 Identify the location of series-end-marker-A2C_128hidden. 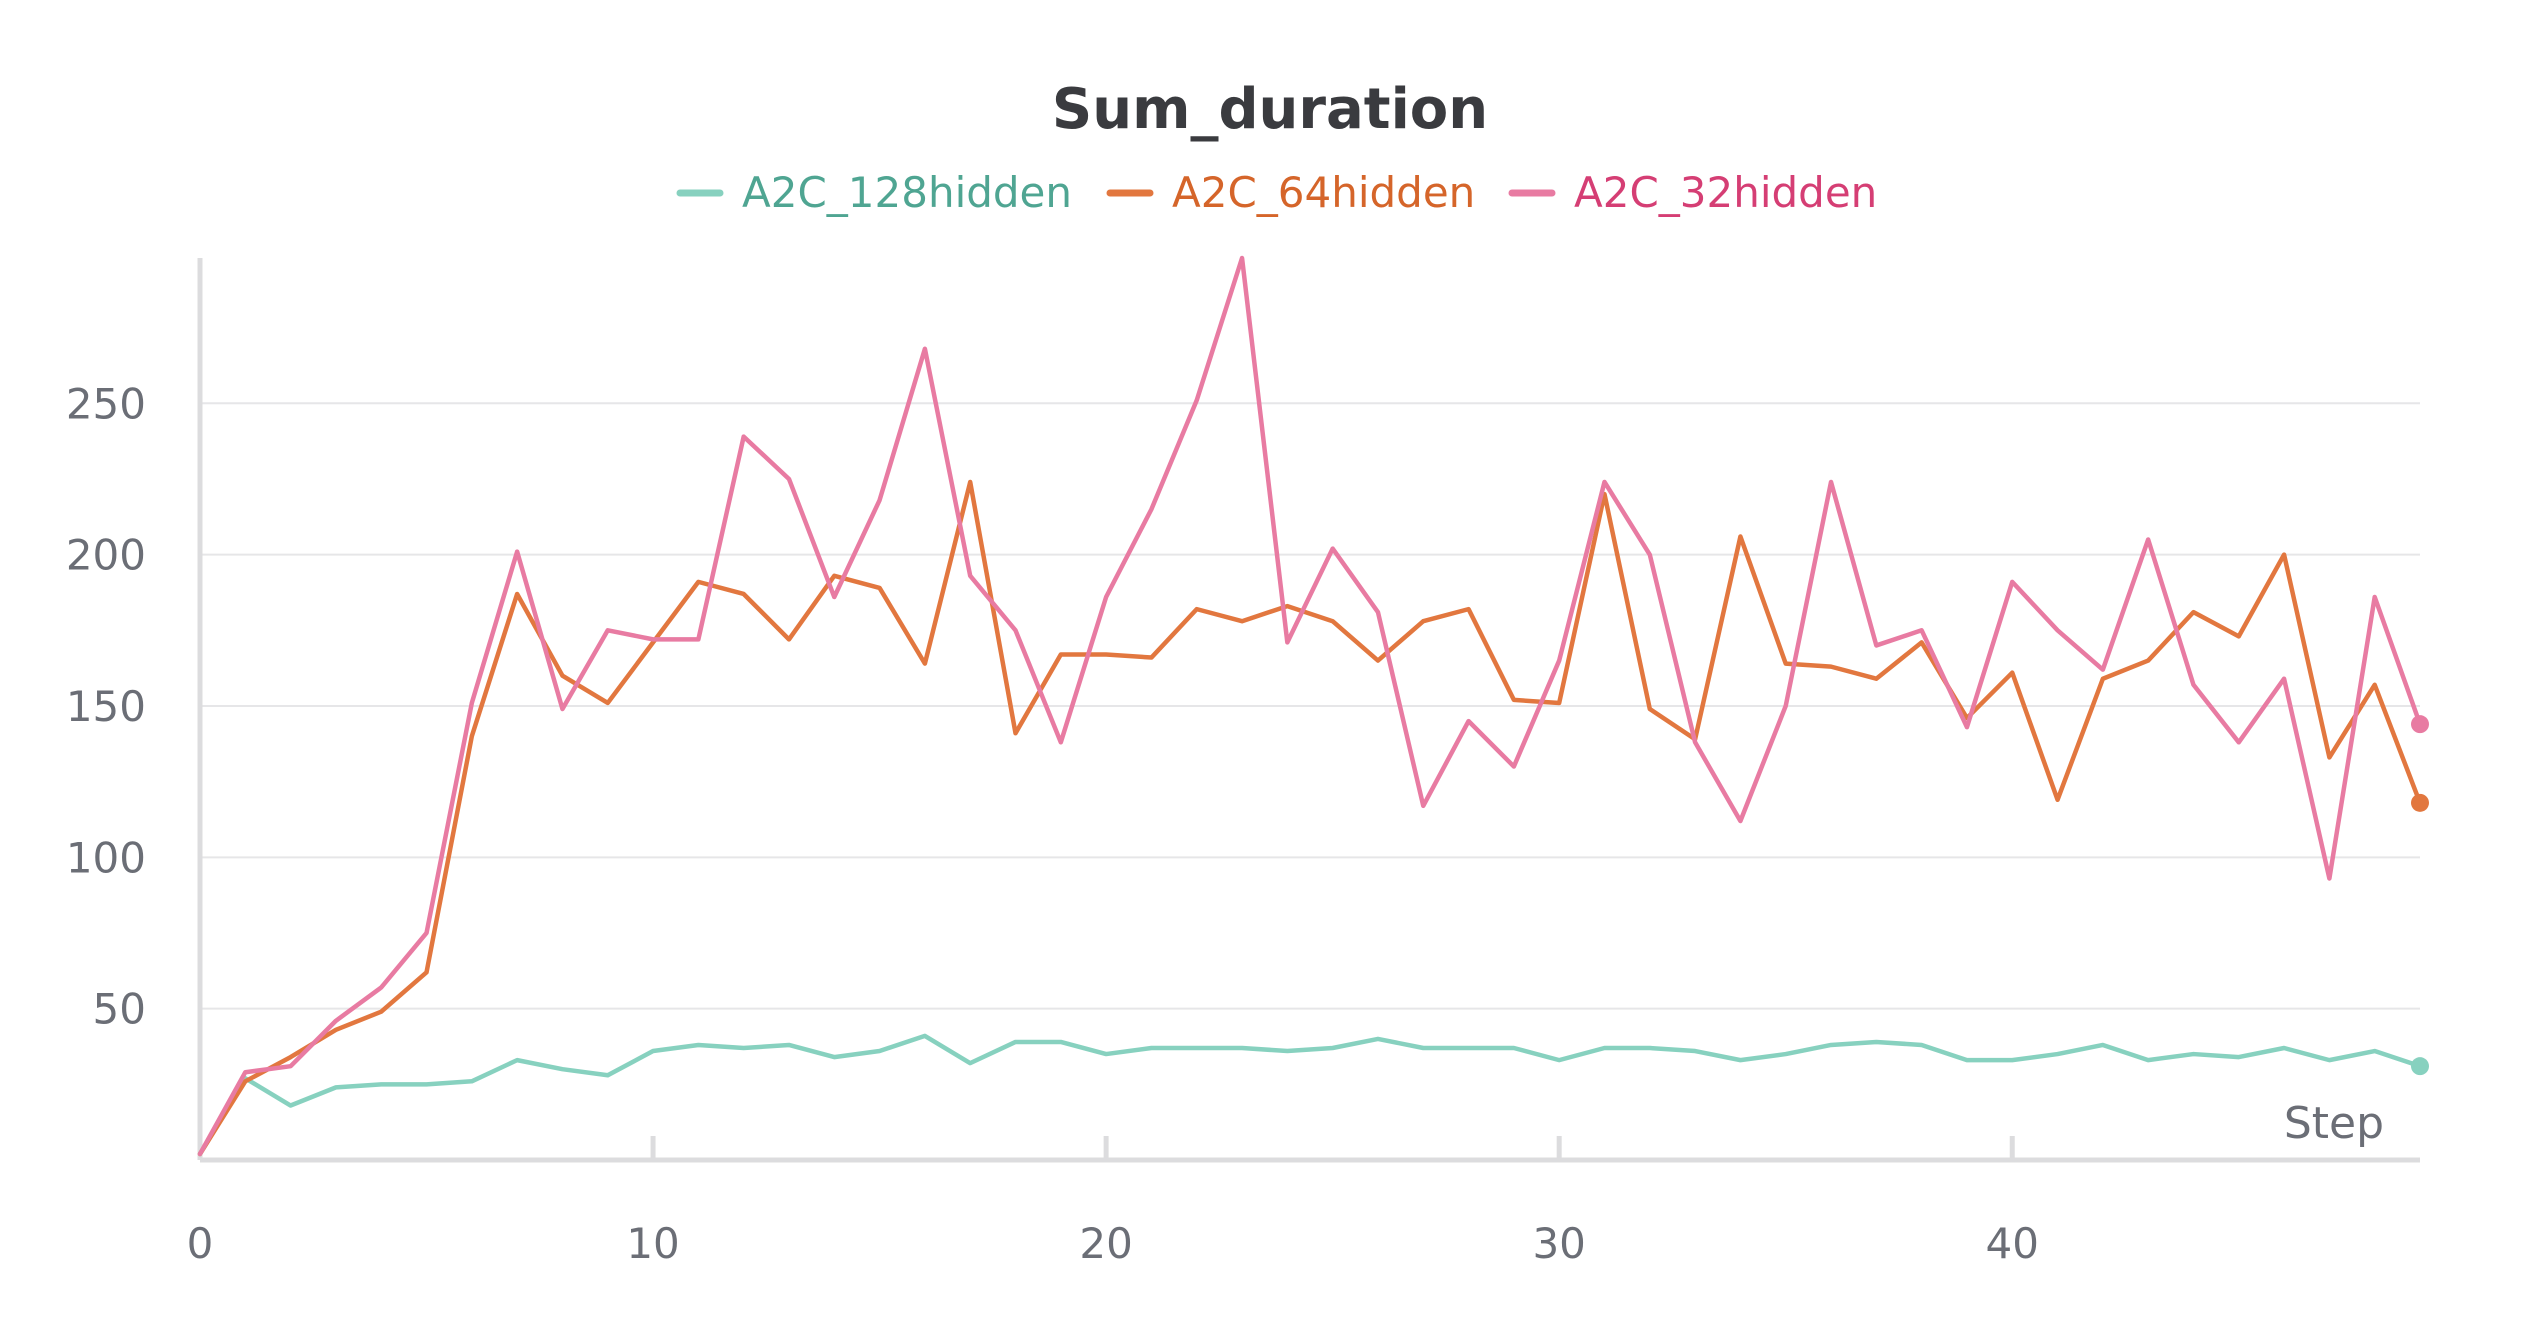
(2420, 1066).